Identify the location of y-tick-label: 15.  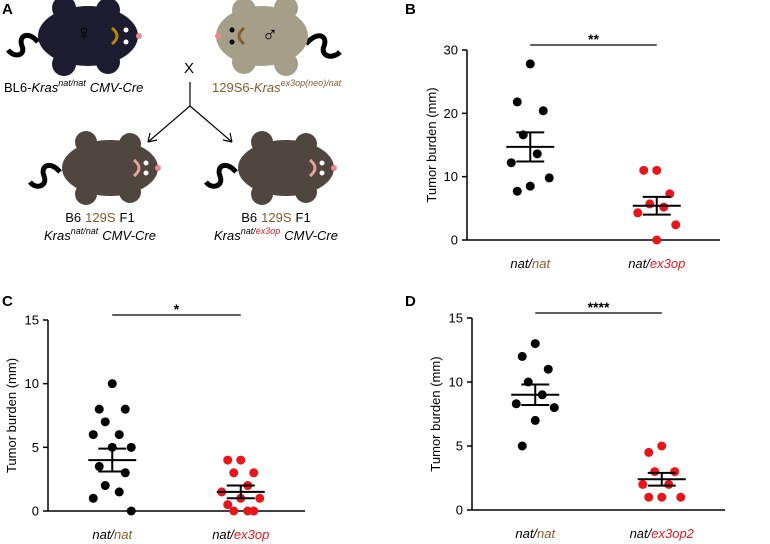
(32, 320).